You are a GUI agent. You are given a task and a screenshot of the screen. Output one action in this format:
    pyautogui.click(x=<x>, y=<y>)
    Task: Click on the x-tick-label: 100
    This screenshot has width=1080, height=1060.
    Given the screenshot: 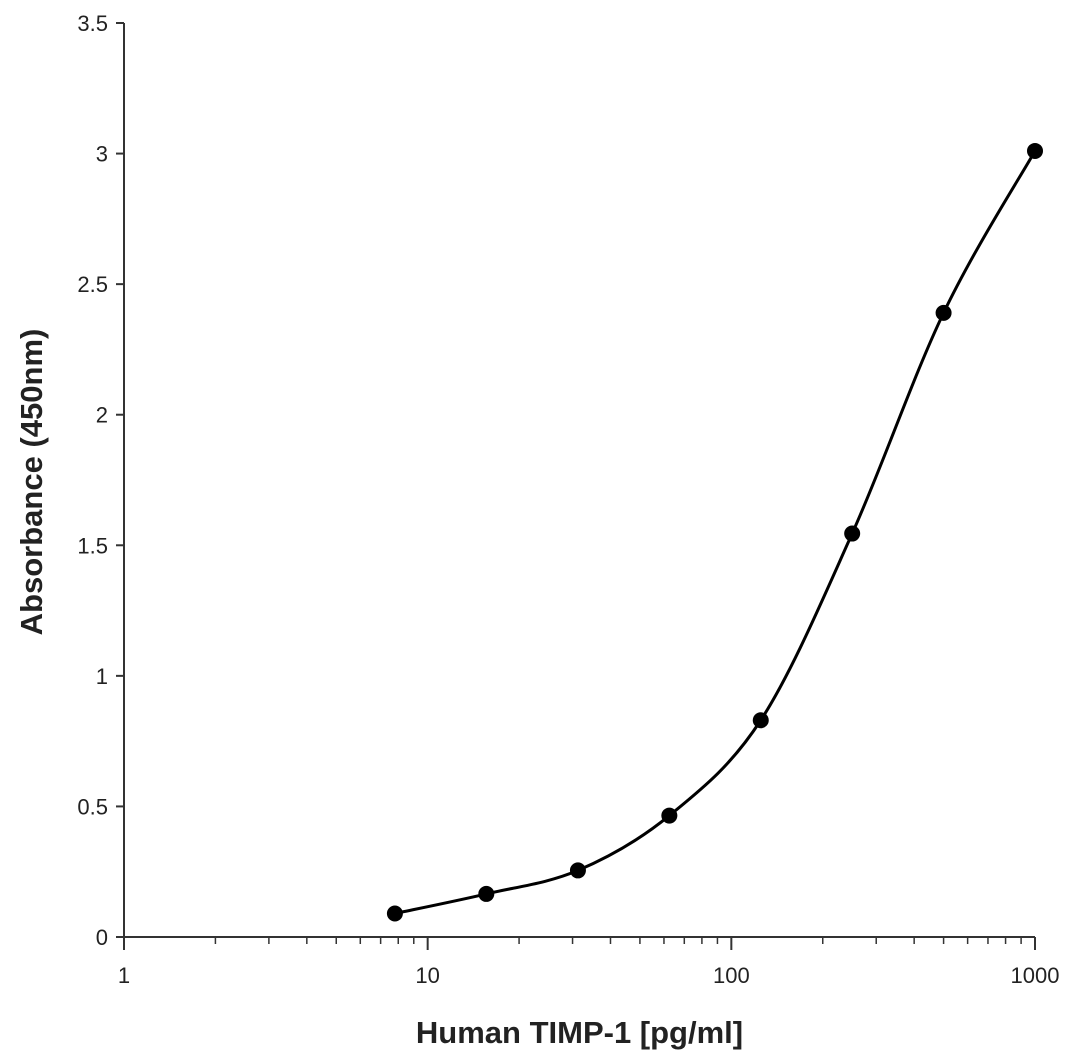 What is the action you would take?
    pyautogui.click(x=731, y=975)
    